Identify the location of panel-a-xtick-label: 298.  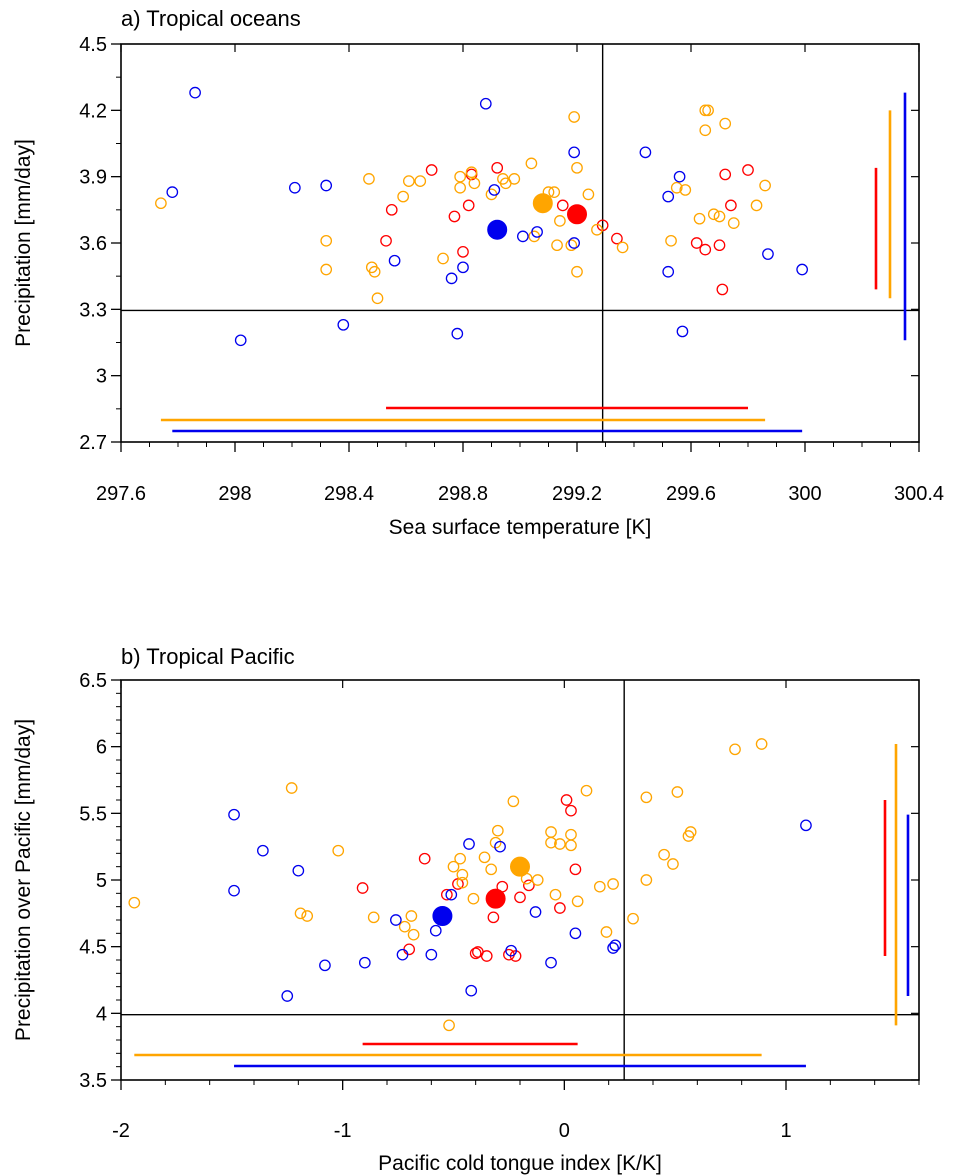
(234, 494).